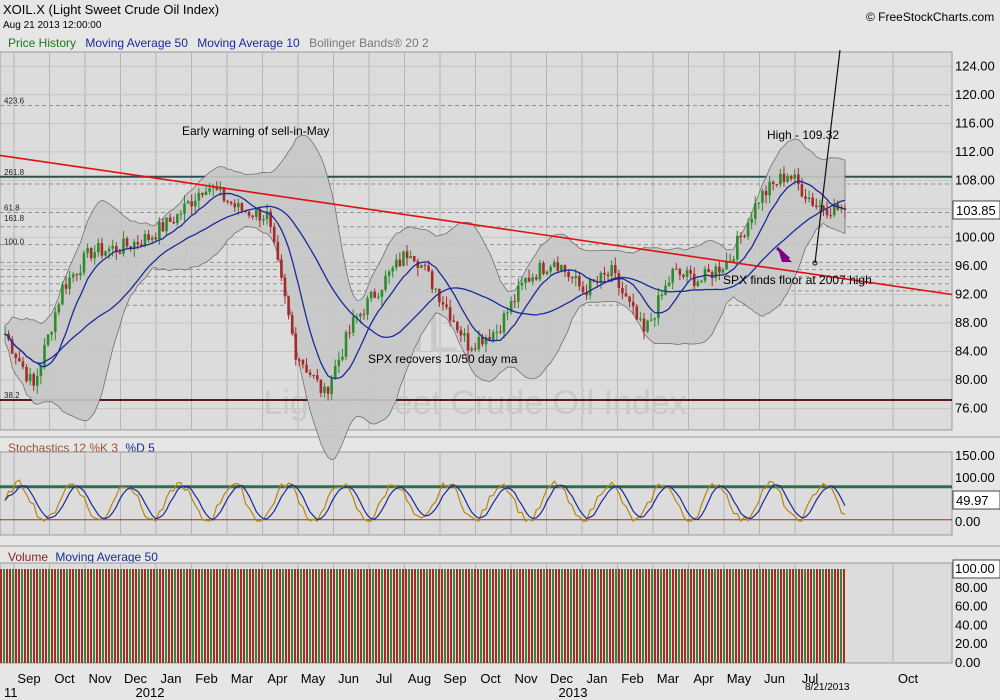 The image size is (1000, 700). I want to click on fib-label: 61.8, so click(12, 207).